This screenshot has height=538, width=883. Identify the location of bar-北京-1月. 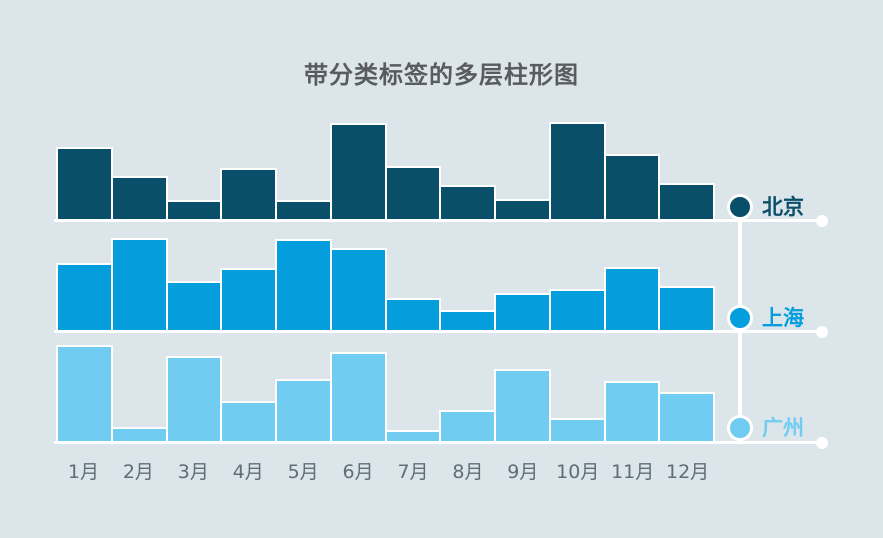
(84, 183).